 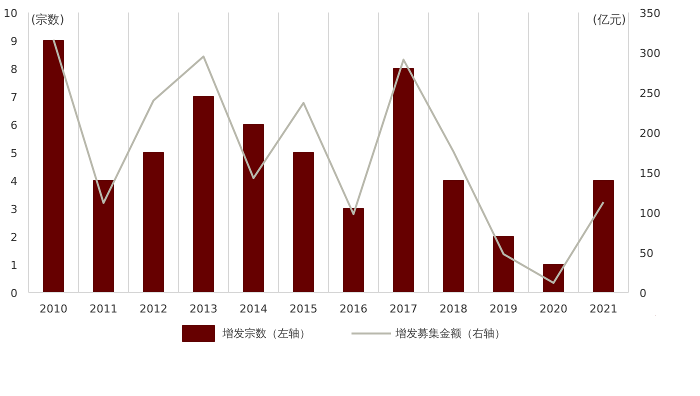 I want to click on x-tick-label: 2021, so click(x=604, y=309).